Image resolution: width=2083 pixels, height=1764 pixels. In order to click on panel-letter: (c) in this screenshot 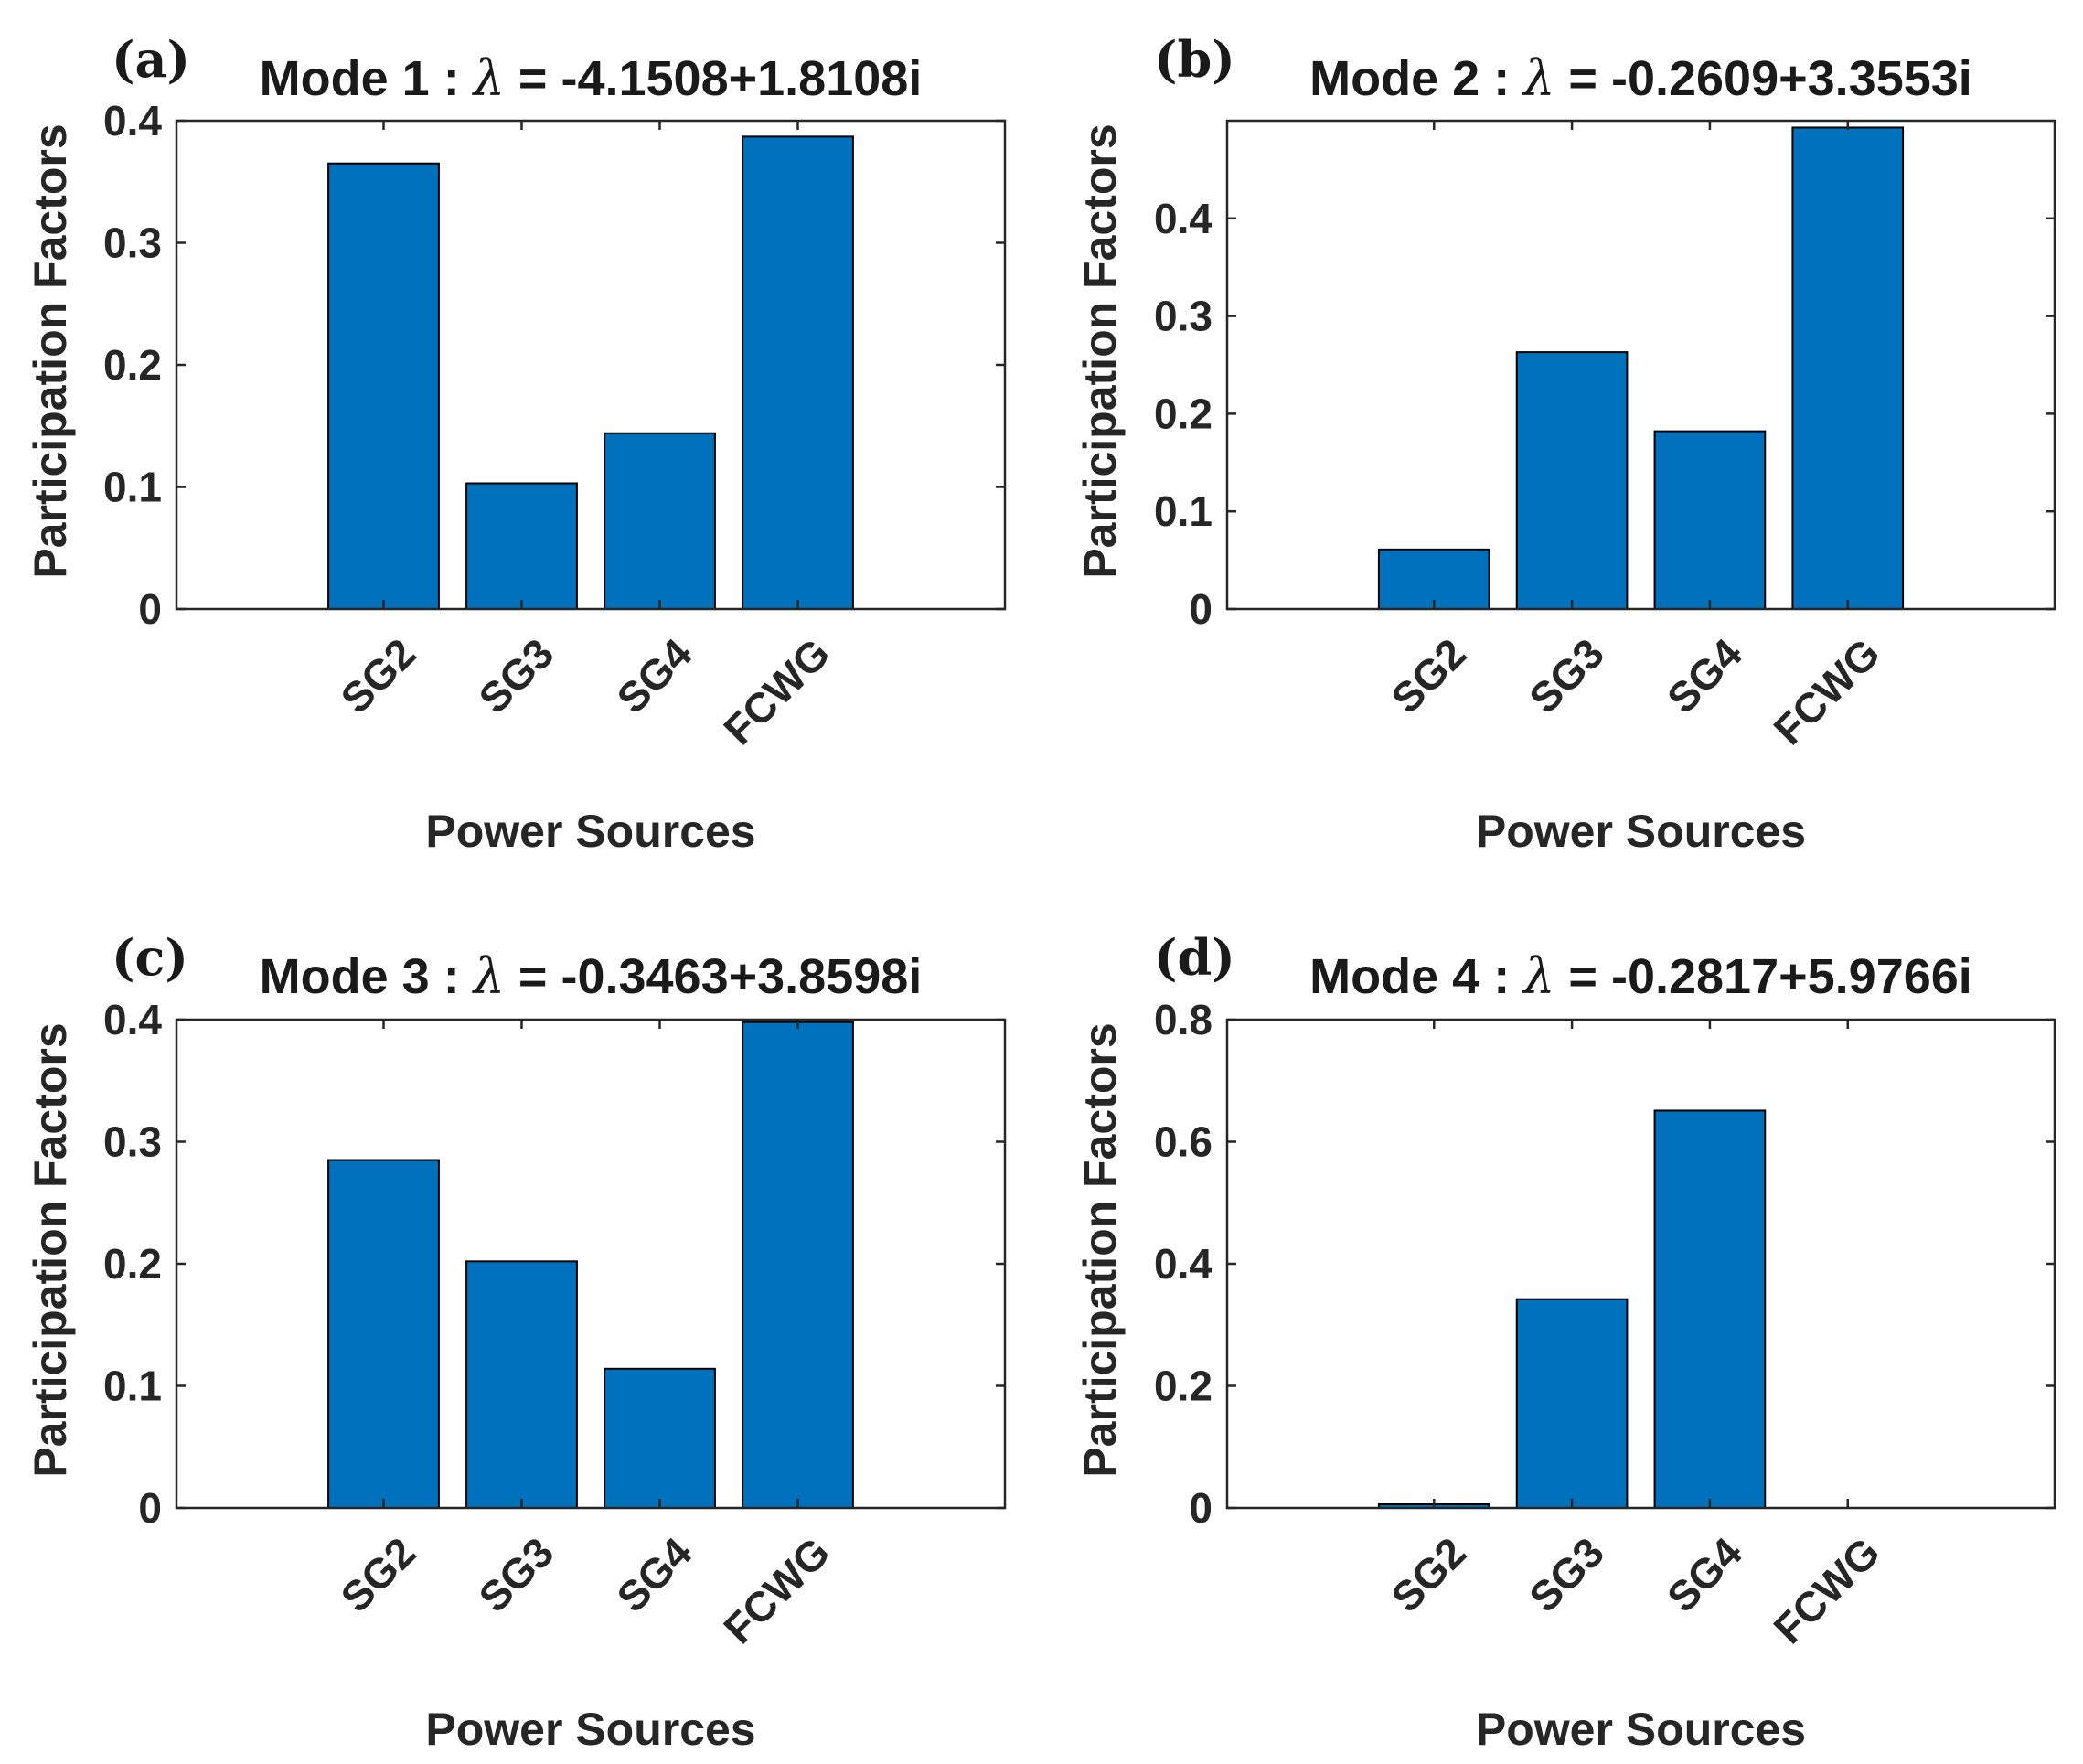, I will do `click(150, 957)`.